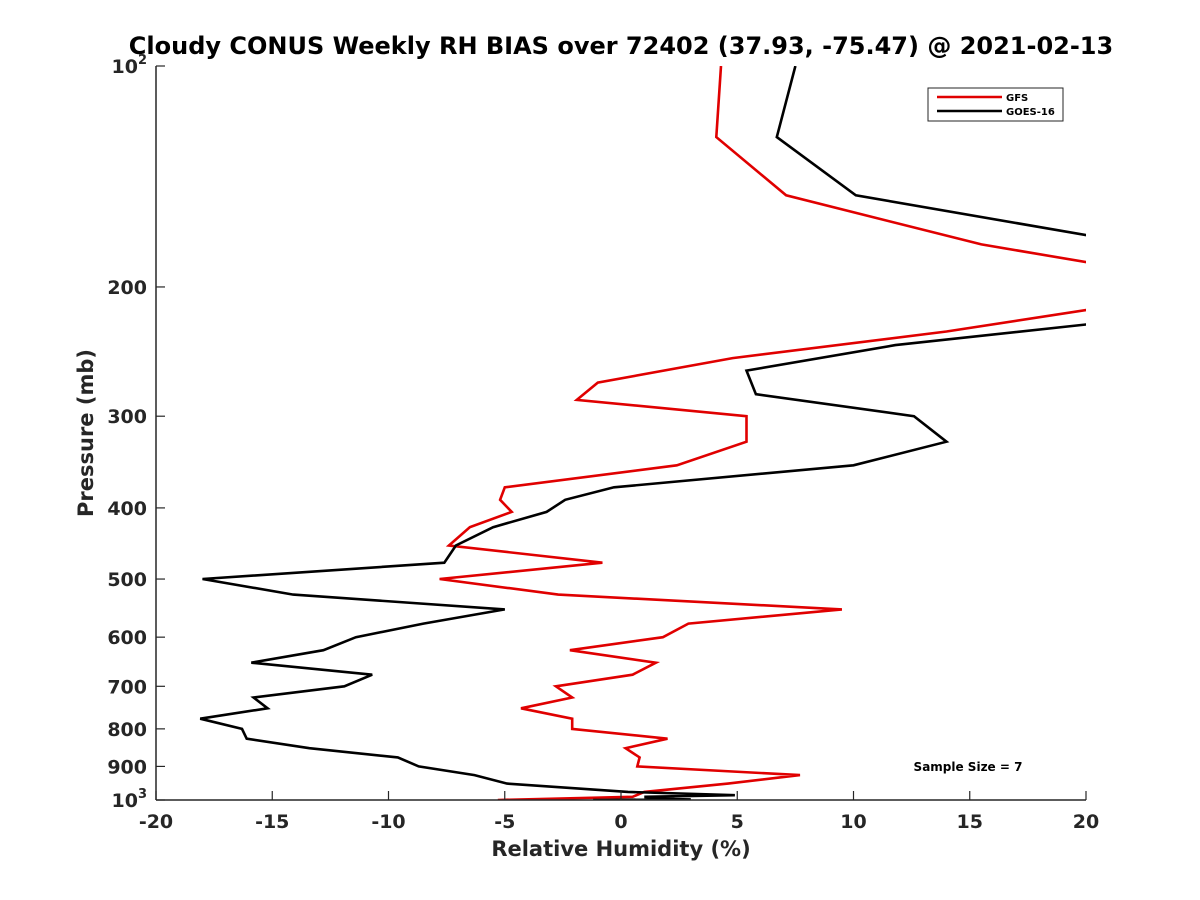  Describe the element at coordinates (86, 433) in the screenshot. I see `y-axis-label: Pressure (mb)` at that location.